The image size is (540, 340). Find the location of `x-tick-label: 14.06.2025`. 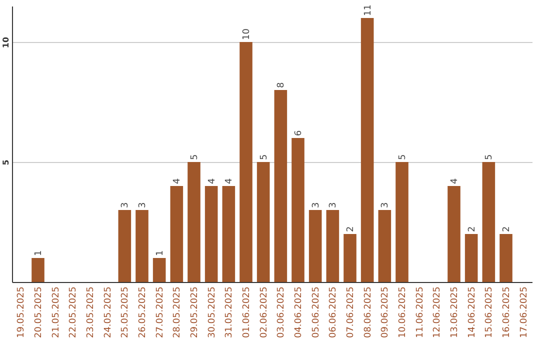

x-tick-label: 14.06.2025 is located at coordinates (472, 312).